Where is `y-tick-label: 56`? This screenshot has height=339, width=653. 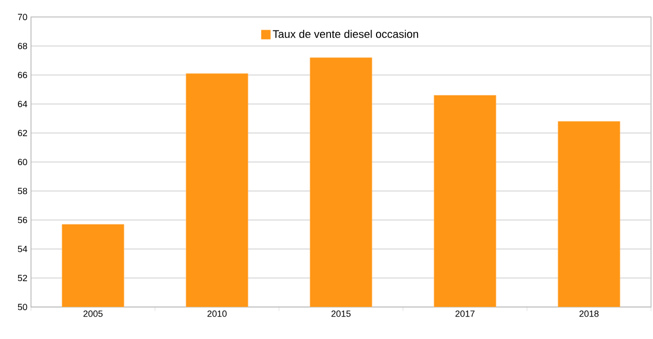 y-tick-label: 56 is located at coordinates (23, 220).